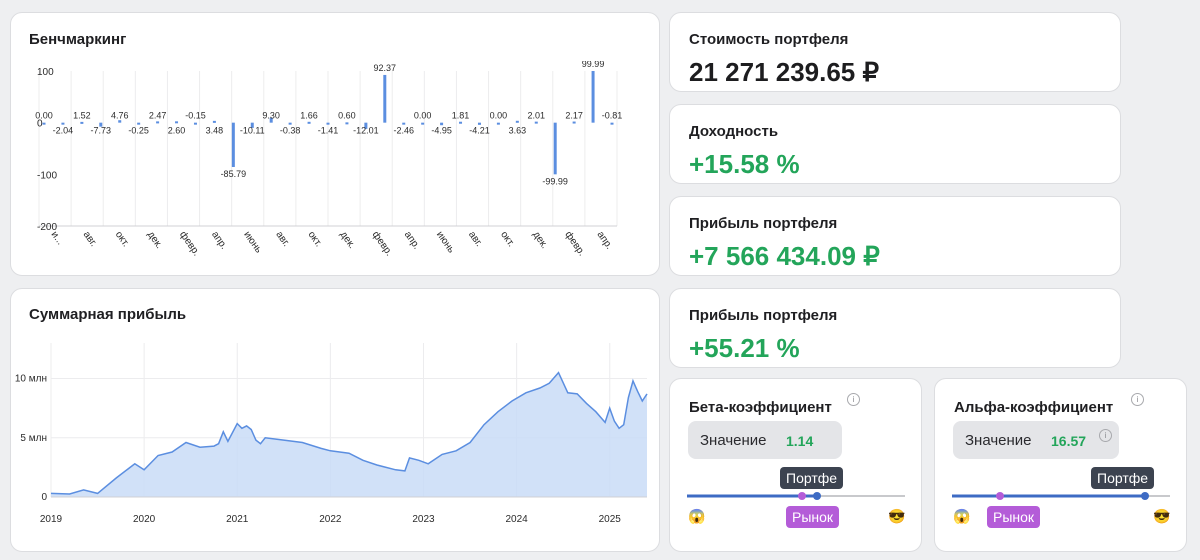  What do you see at coordinates (797, 496) in the screenshot?
I see `beta-slider` at bounding box center [797, 496].